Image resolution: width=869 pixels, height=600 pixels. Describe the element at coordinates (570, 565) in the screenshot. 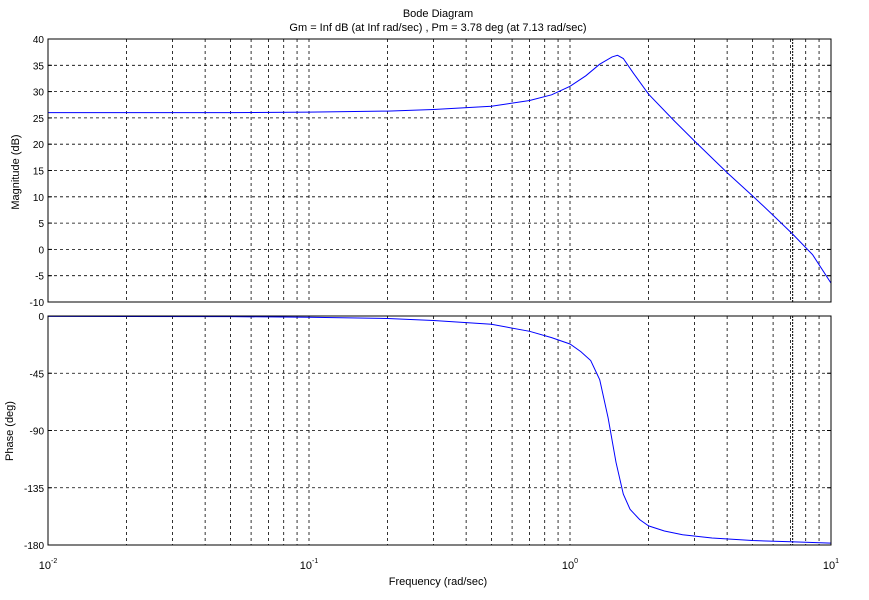

I see `x-tick-label: 10⁰` at that location.